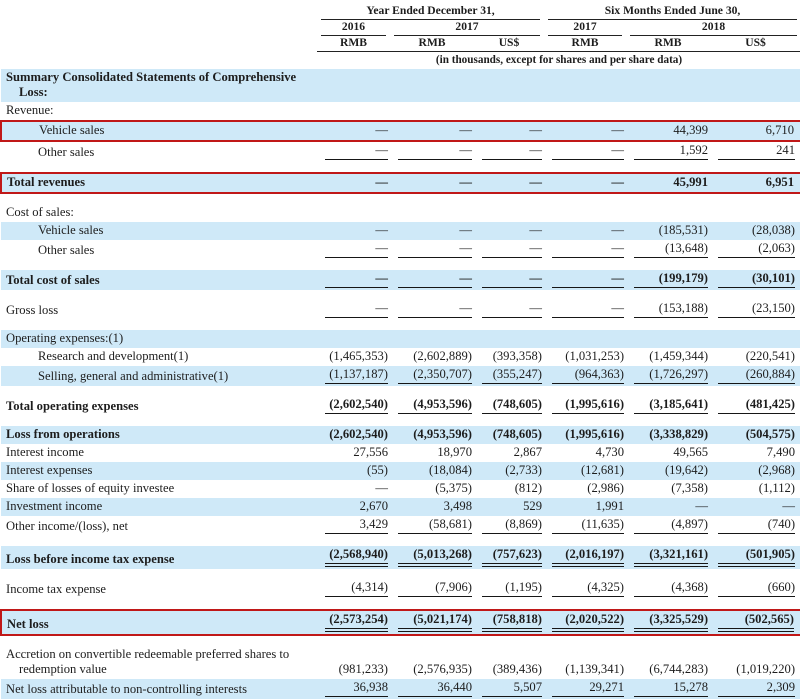 The image size is (800, 699). I want to click on year-2016: 2016, so click(353, 28).